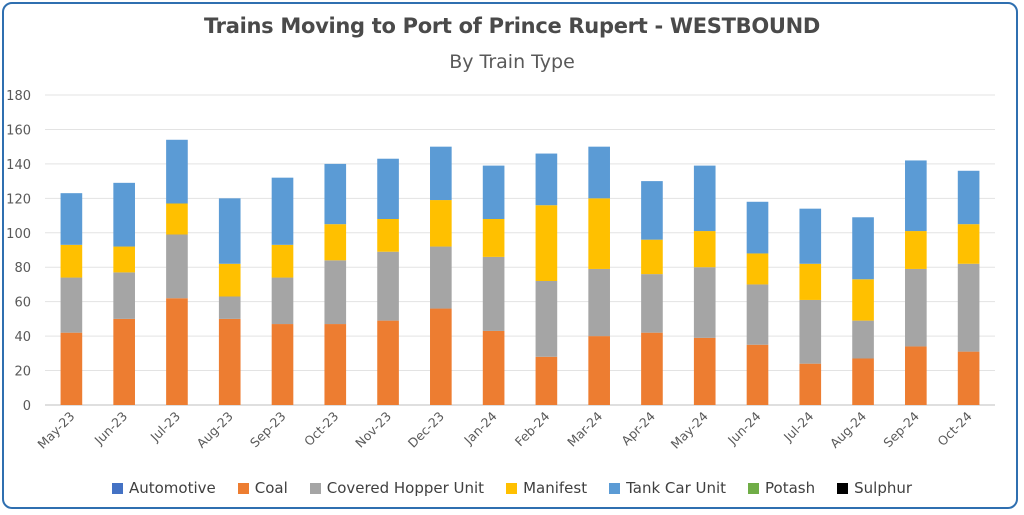 This screenshot has height=515, width=1024. Describe the element at coordinates (638, 428) in the screenshot. I see `x-tick-label: Apr-24` at that location.